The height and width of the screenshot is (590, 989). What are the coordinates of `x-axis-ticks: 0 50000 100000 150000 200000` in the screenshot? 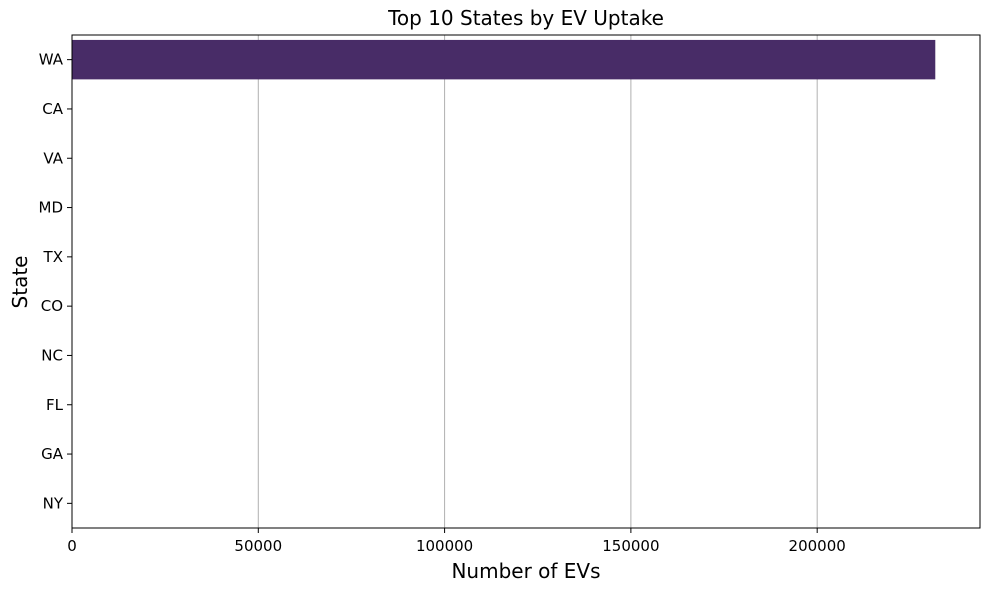 It's located at (456, 541).